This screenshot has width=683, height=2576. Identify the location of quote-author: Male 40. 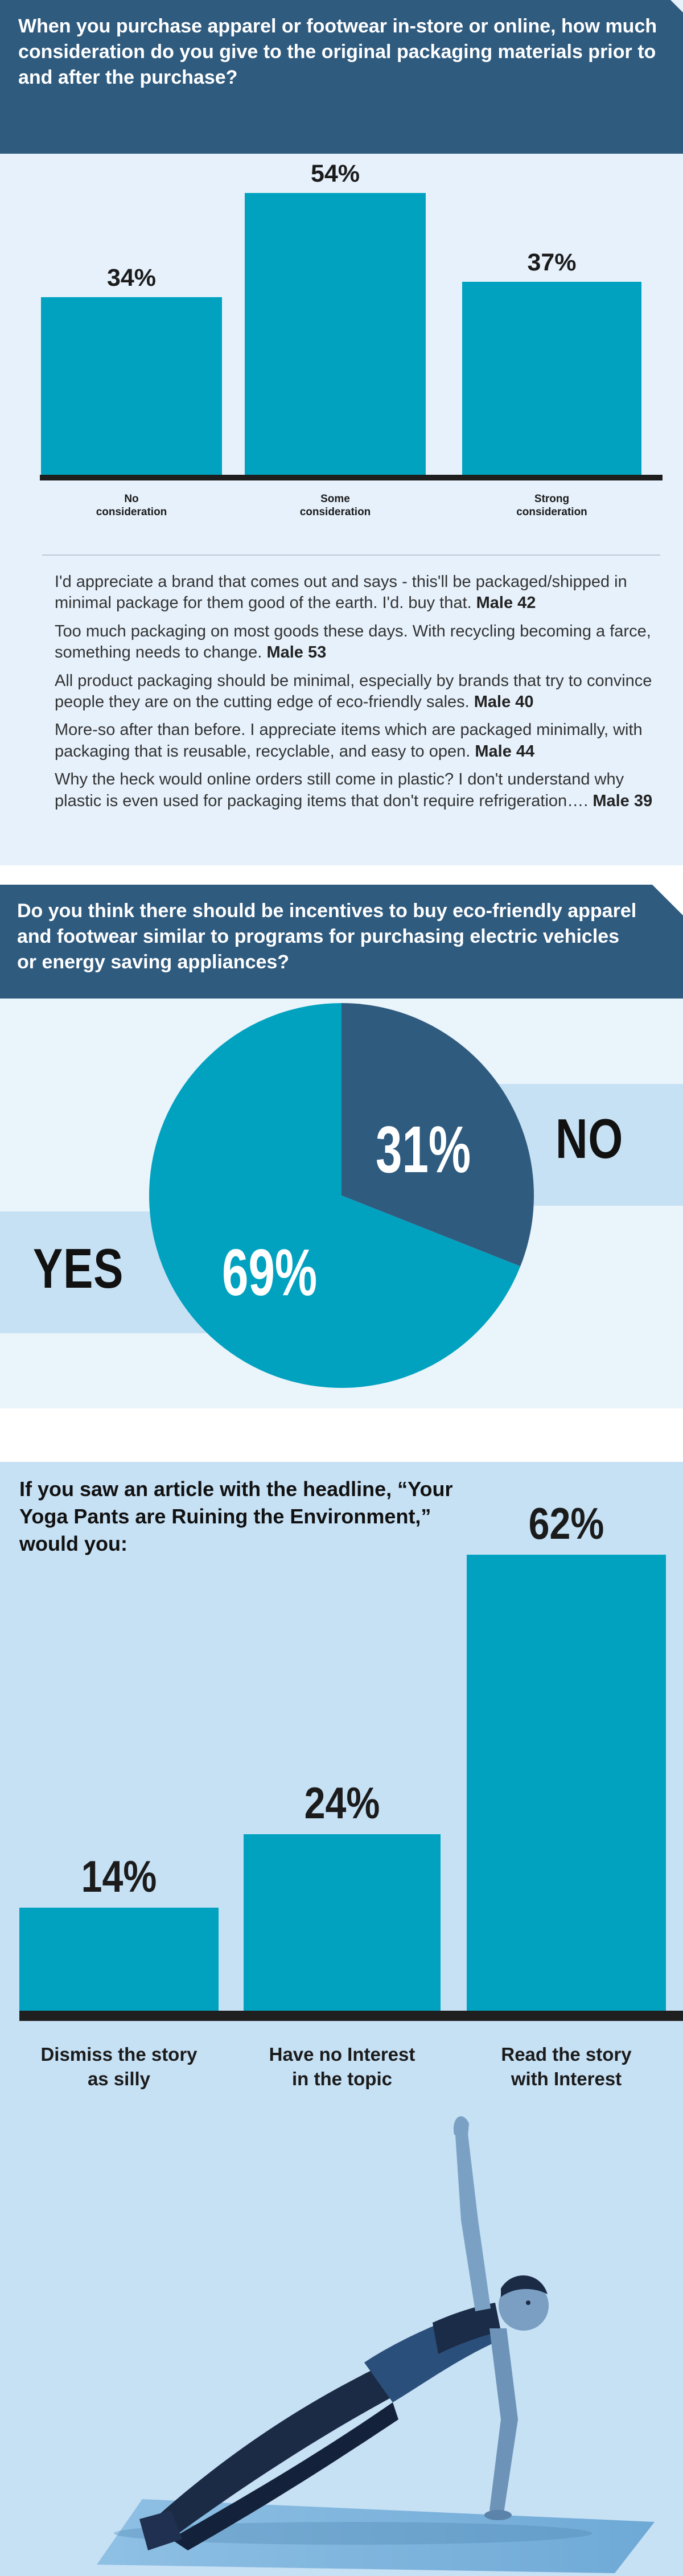
(504, 702).